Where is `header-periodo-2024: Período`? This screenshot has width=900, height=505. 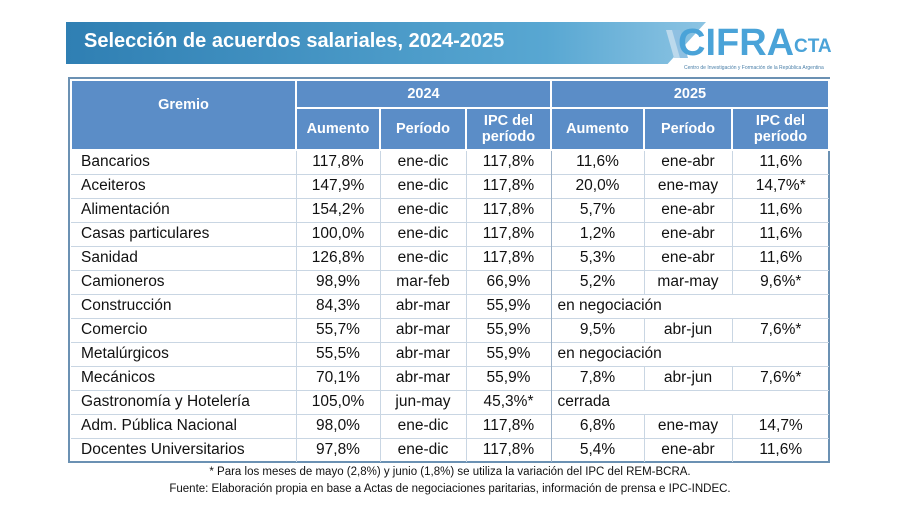 header-periodo-2024: Período is located at coordinates (423, 129).